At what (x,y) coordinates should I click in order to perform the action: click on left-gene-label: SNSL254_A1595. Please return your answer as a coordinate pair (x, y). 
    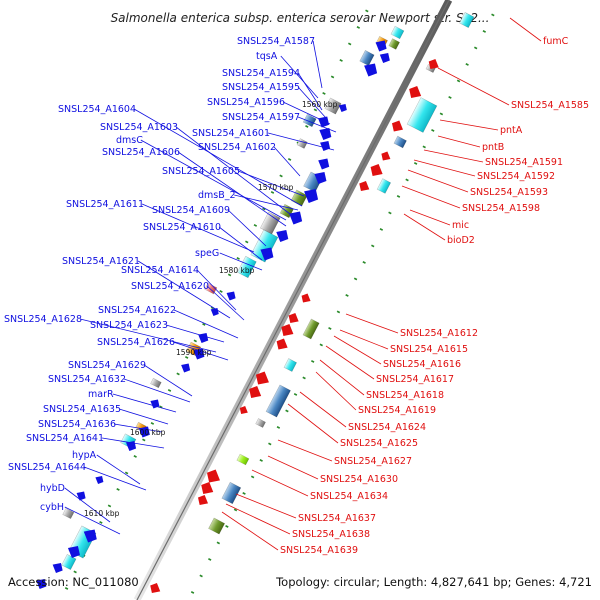
    Looking at the image, I should click on (261, 87).